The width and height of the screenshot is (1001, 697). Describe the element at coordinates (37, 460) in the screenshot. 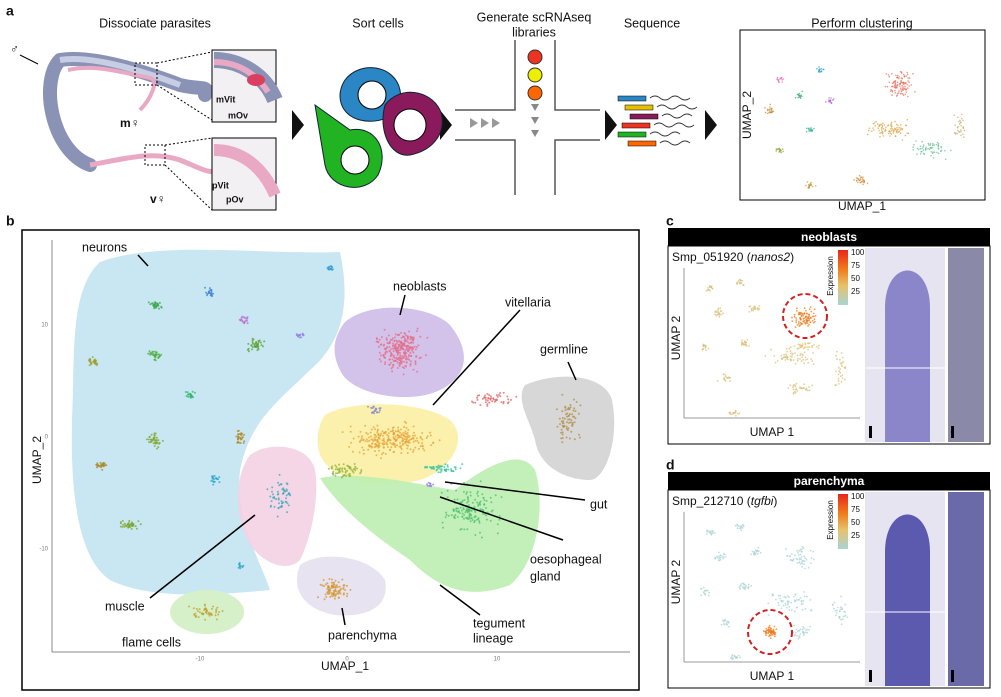

I see `axis-label: UMAP_2` at that location.